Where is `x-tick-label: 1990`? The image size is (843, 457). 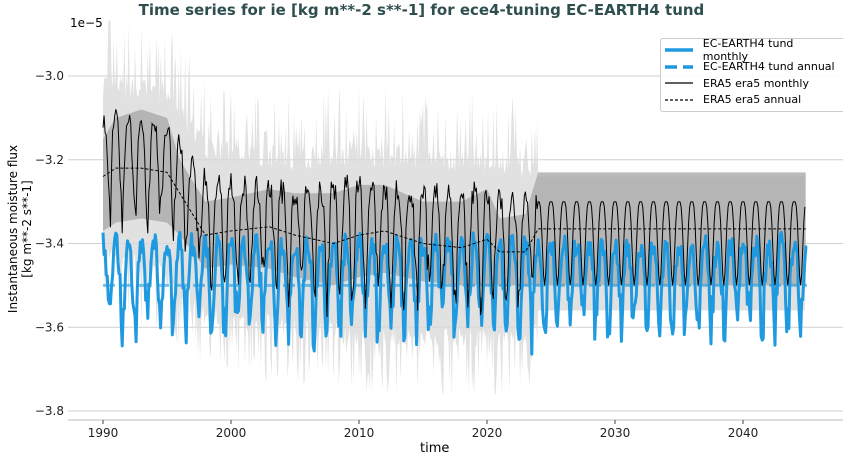
x-tick-label: 1990 is located at coordinates (103, 433).